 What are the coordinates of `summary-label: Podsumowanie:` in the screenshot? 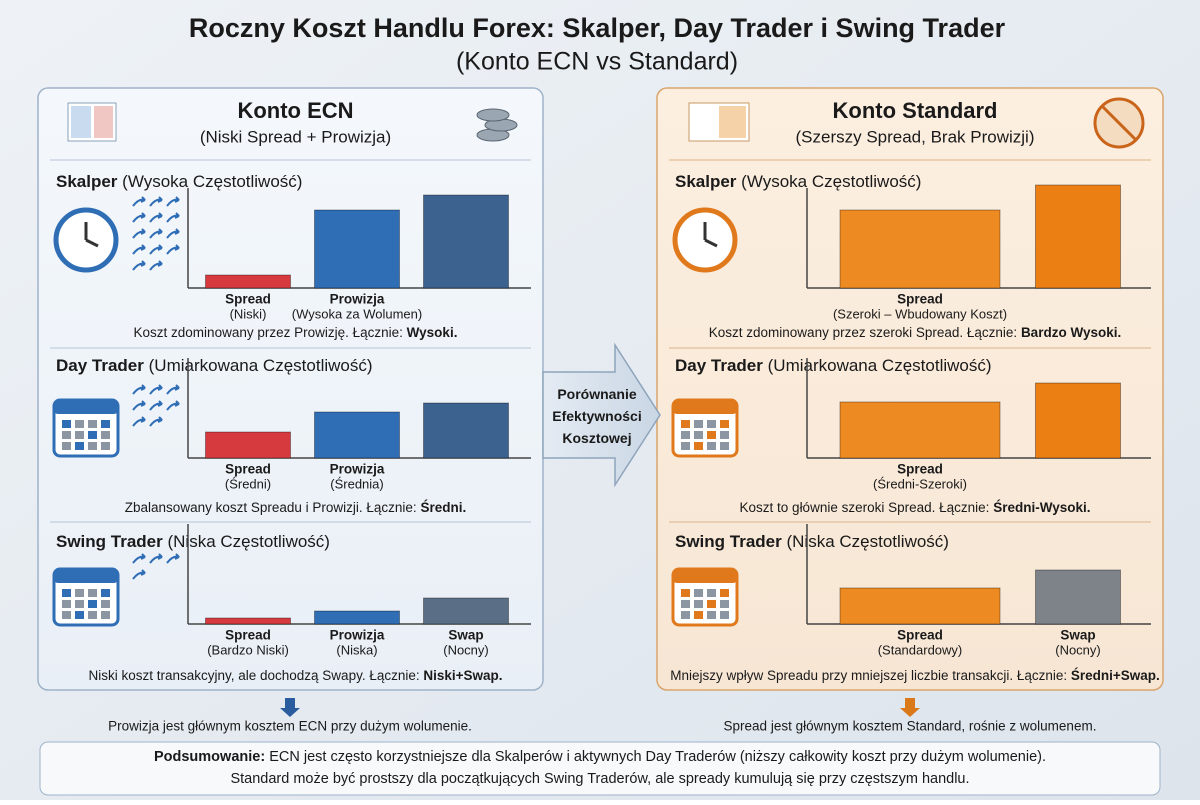 It's located at (209, 757).